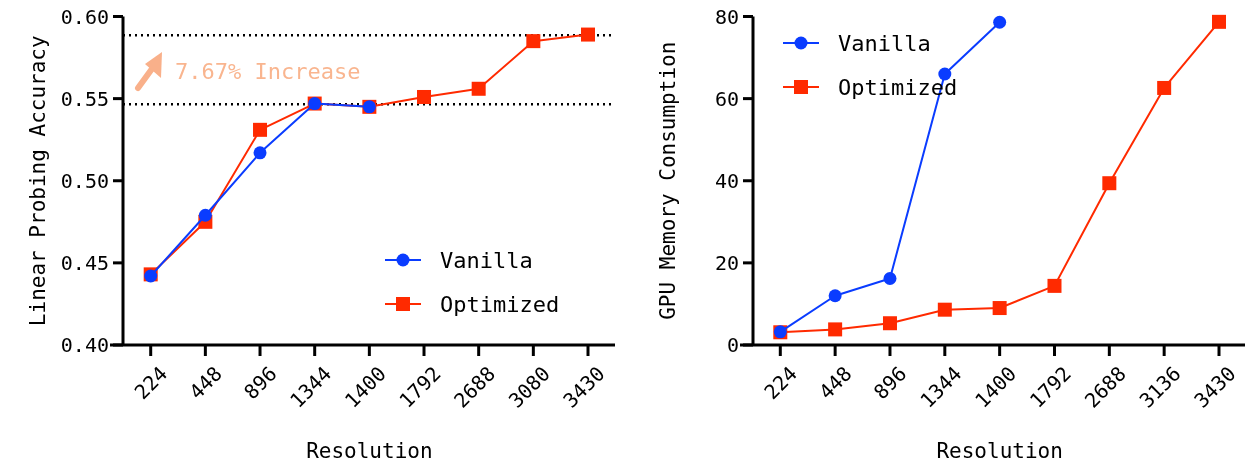  I want to click on y-axis-title: Linear Probing Accuracy, so click(38, 181).